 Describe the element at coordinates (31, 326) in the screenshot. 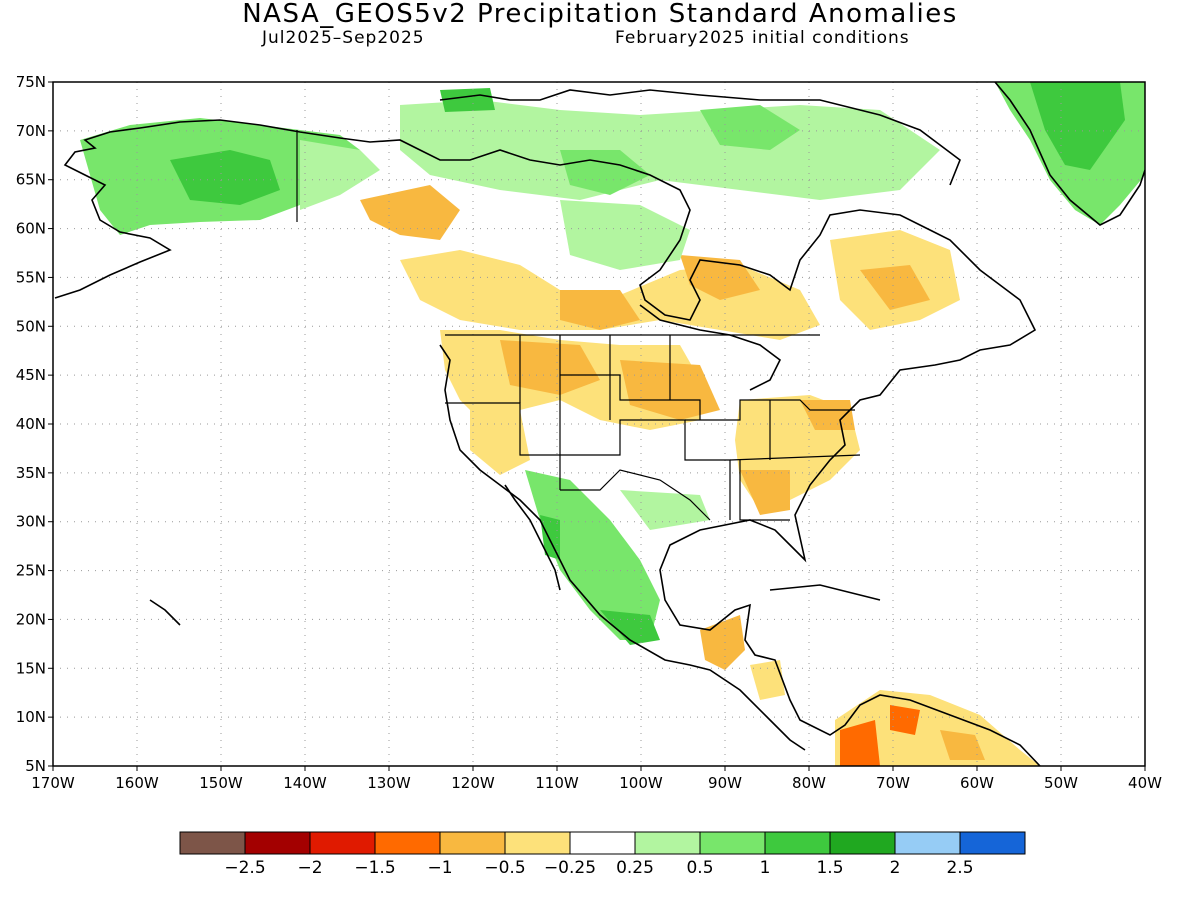

I see `lat-tick-label: 50N` at that location.